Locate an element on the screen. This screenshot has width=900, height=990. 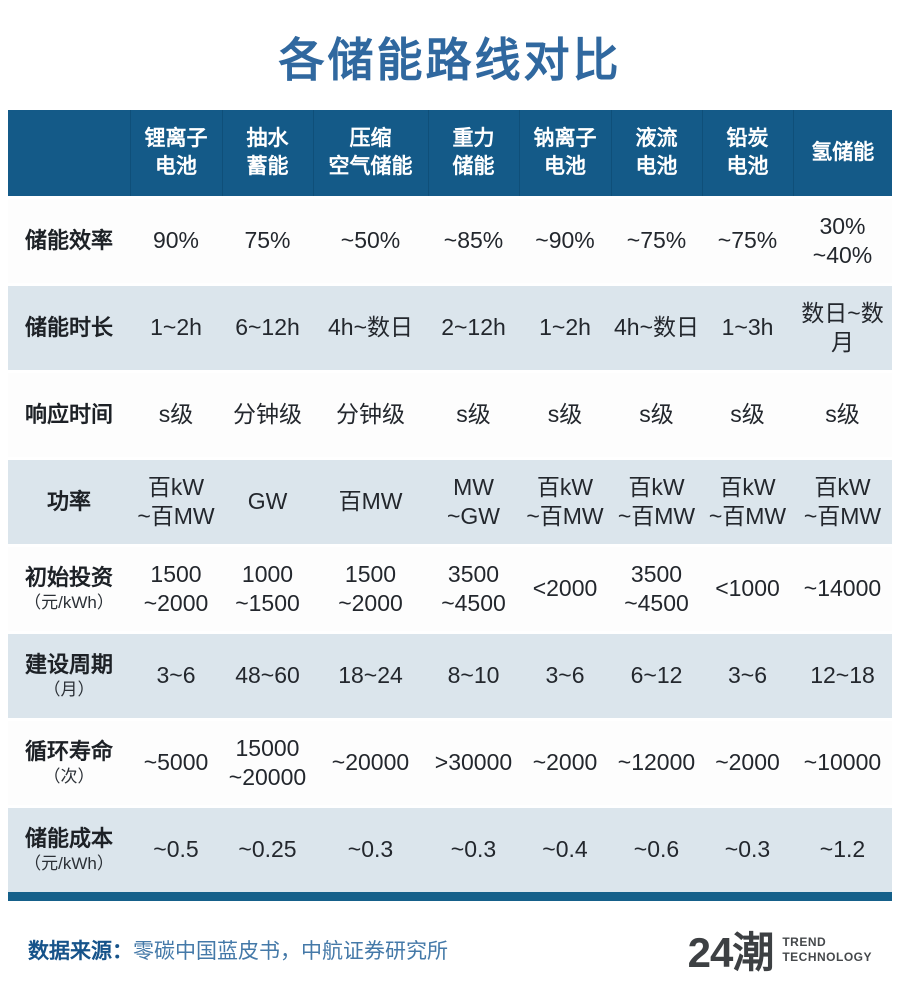
cell: ~10000 is located at coordinates (842, 762).